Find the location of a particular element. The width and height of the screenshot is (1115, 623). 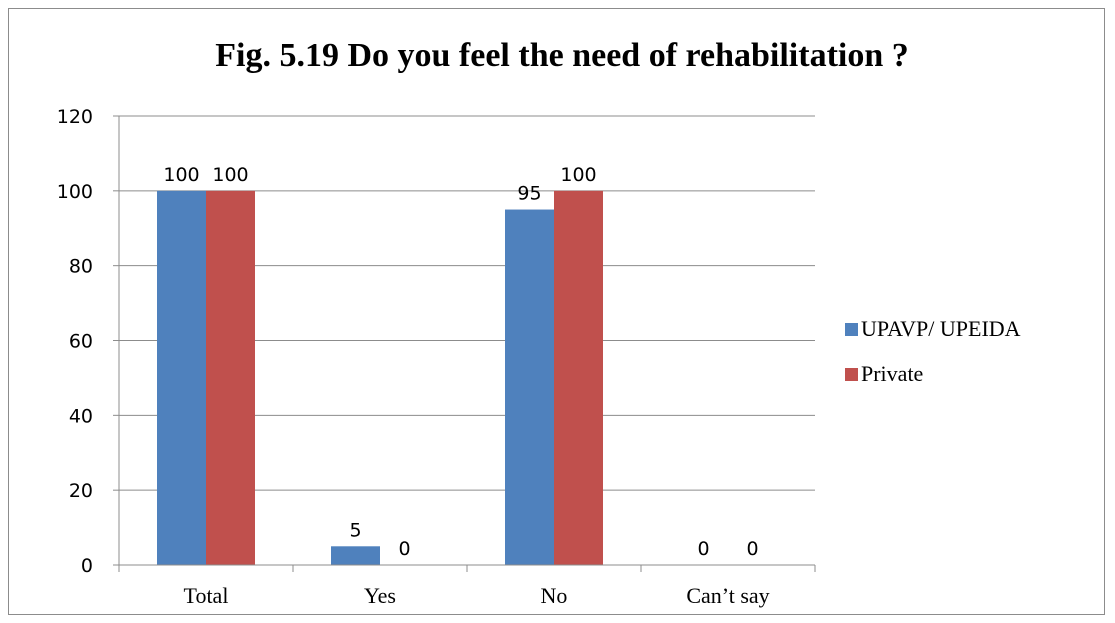

legend: UPAVP/ UPEIDA Private is located at coordinates (933, 351).